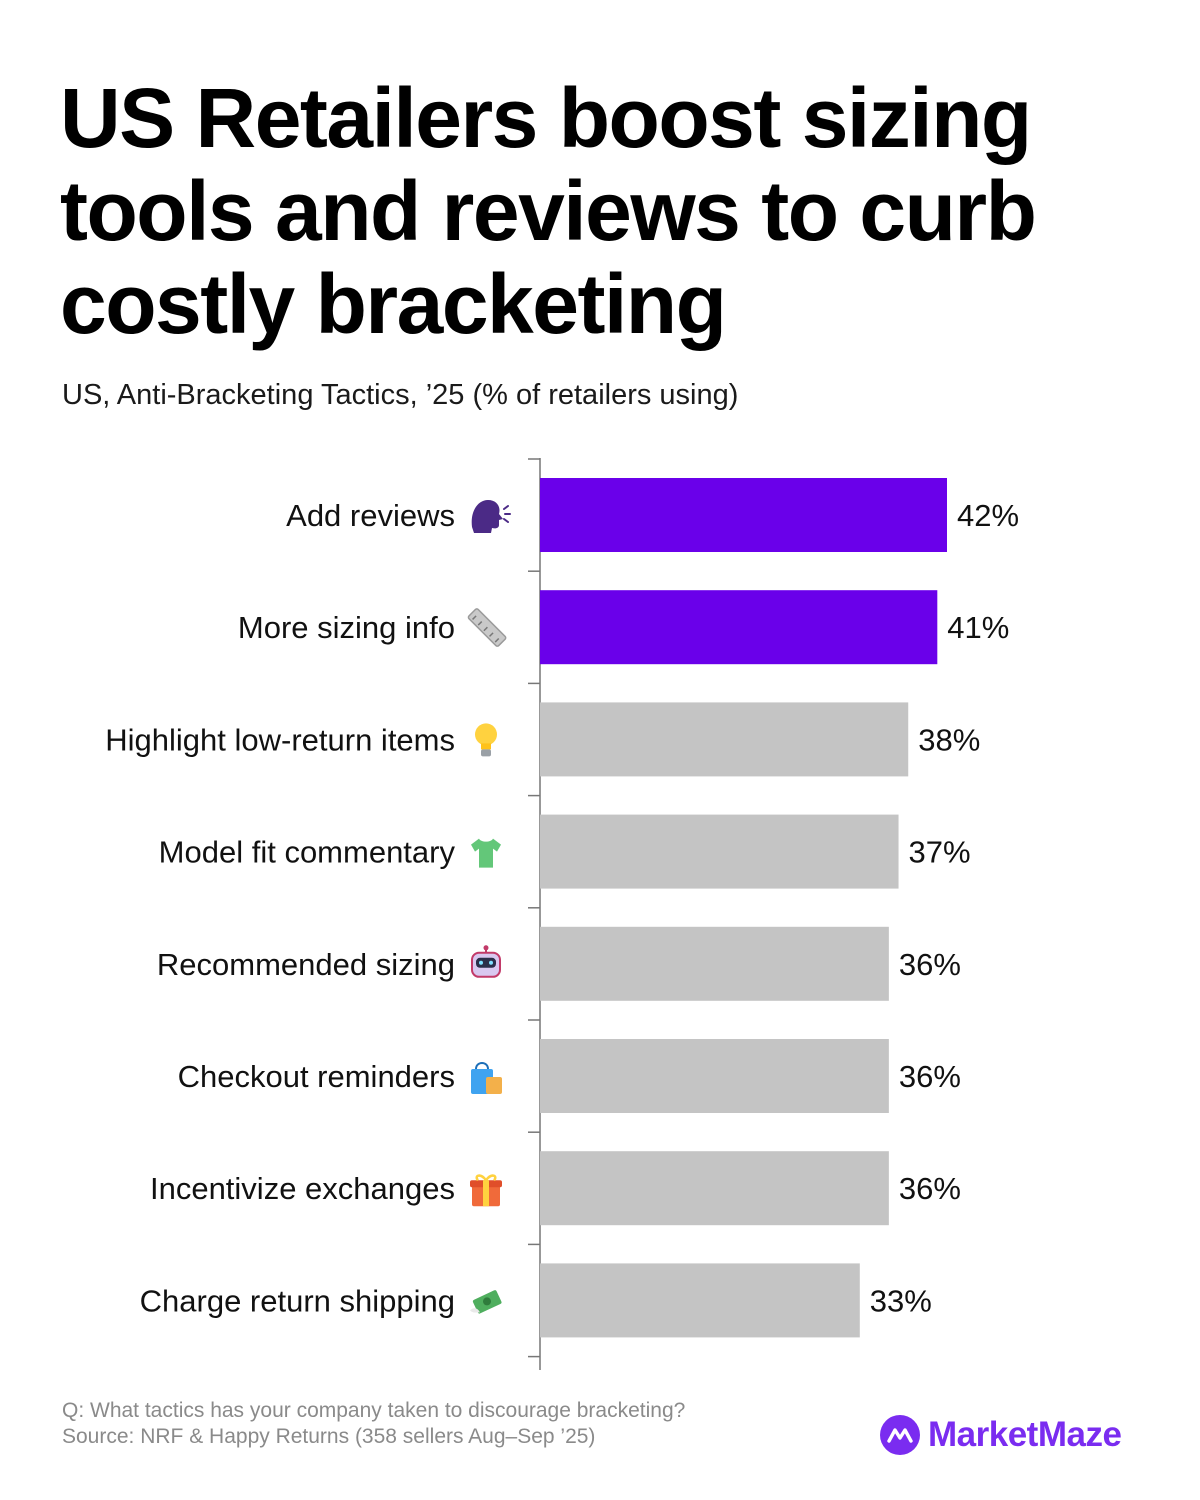  I want to click on money-with-wings-icon, so click(486, 1302).